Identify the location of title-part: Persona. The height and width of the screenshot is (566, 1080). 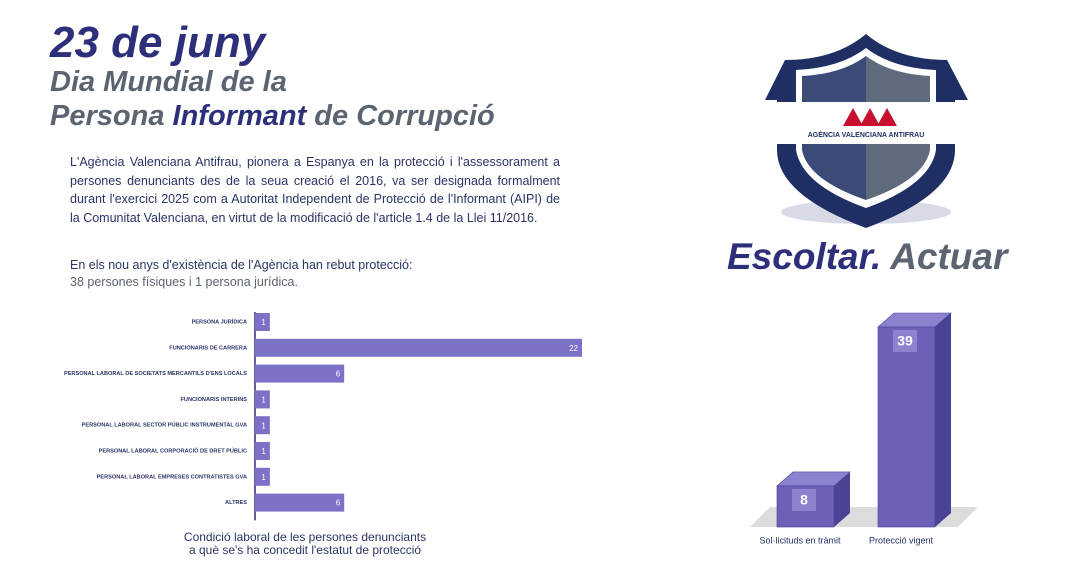
(107, 116).